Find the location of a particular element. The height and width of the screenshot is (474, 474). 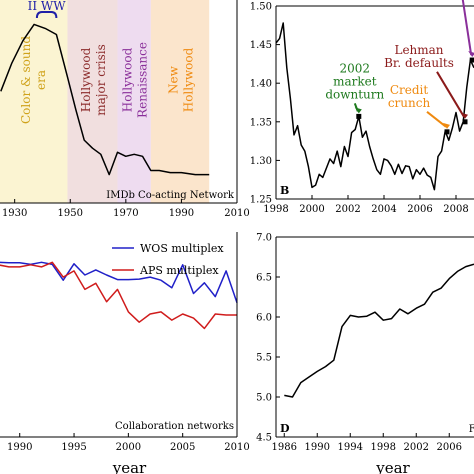

panel-label: B is located at coordinates (284, 190).